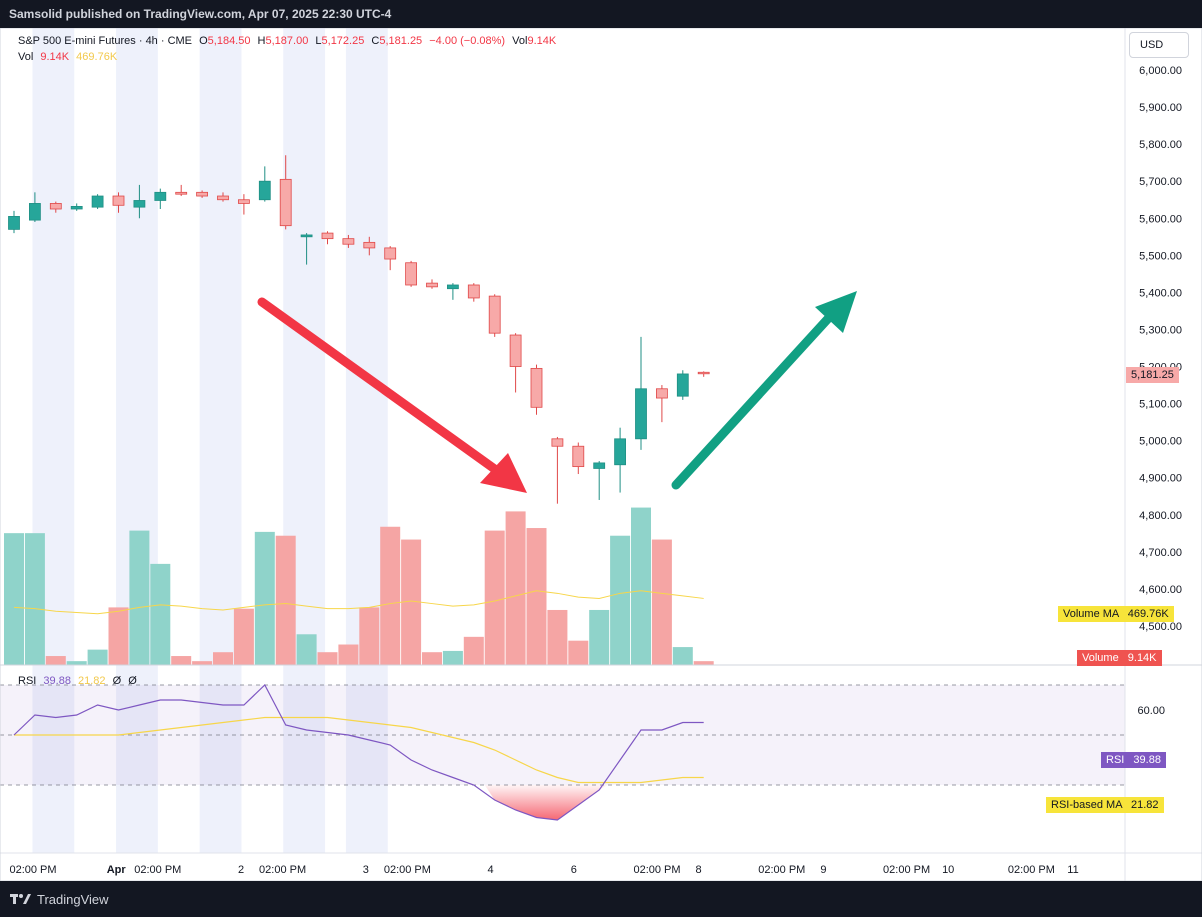 The image size is (1202, 917). I want to click on high-value: 5,187.00, so click(287, 41).